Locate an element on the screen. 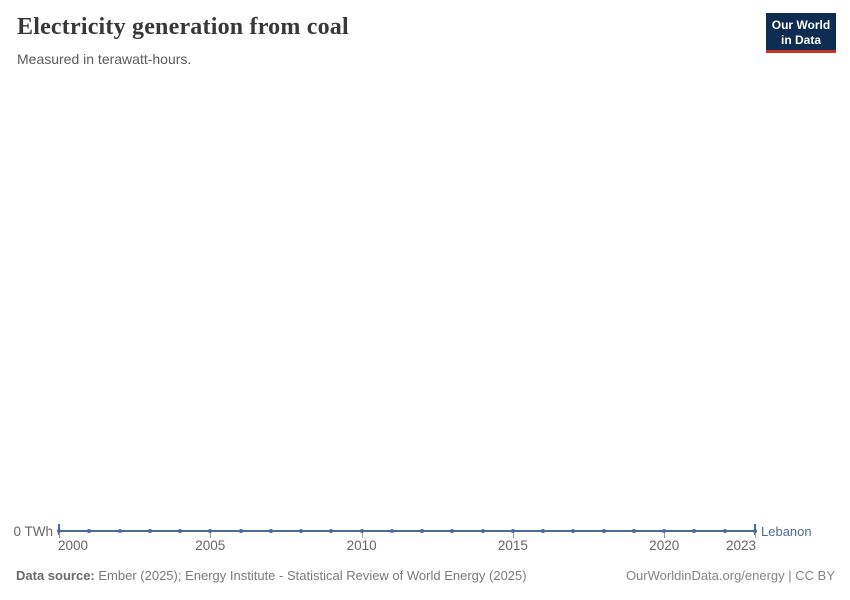 This screenshot has width=850, height=600. x-axis-tick-label: 2023 is located at coordinates (740, 545).